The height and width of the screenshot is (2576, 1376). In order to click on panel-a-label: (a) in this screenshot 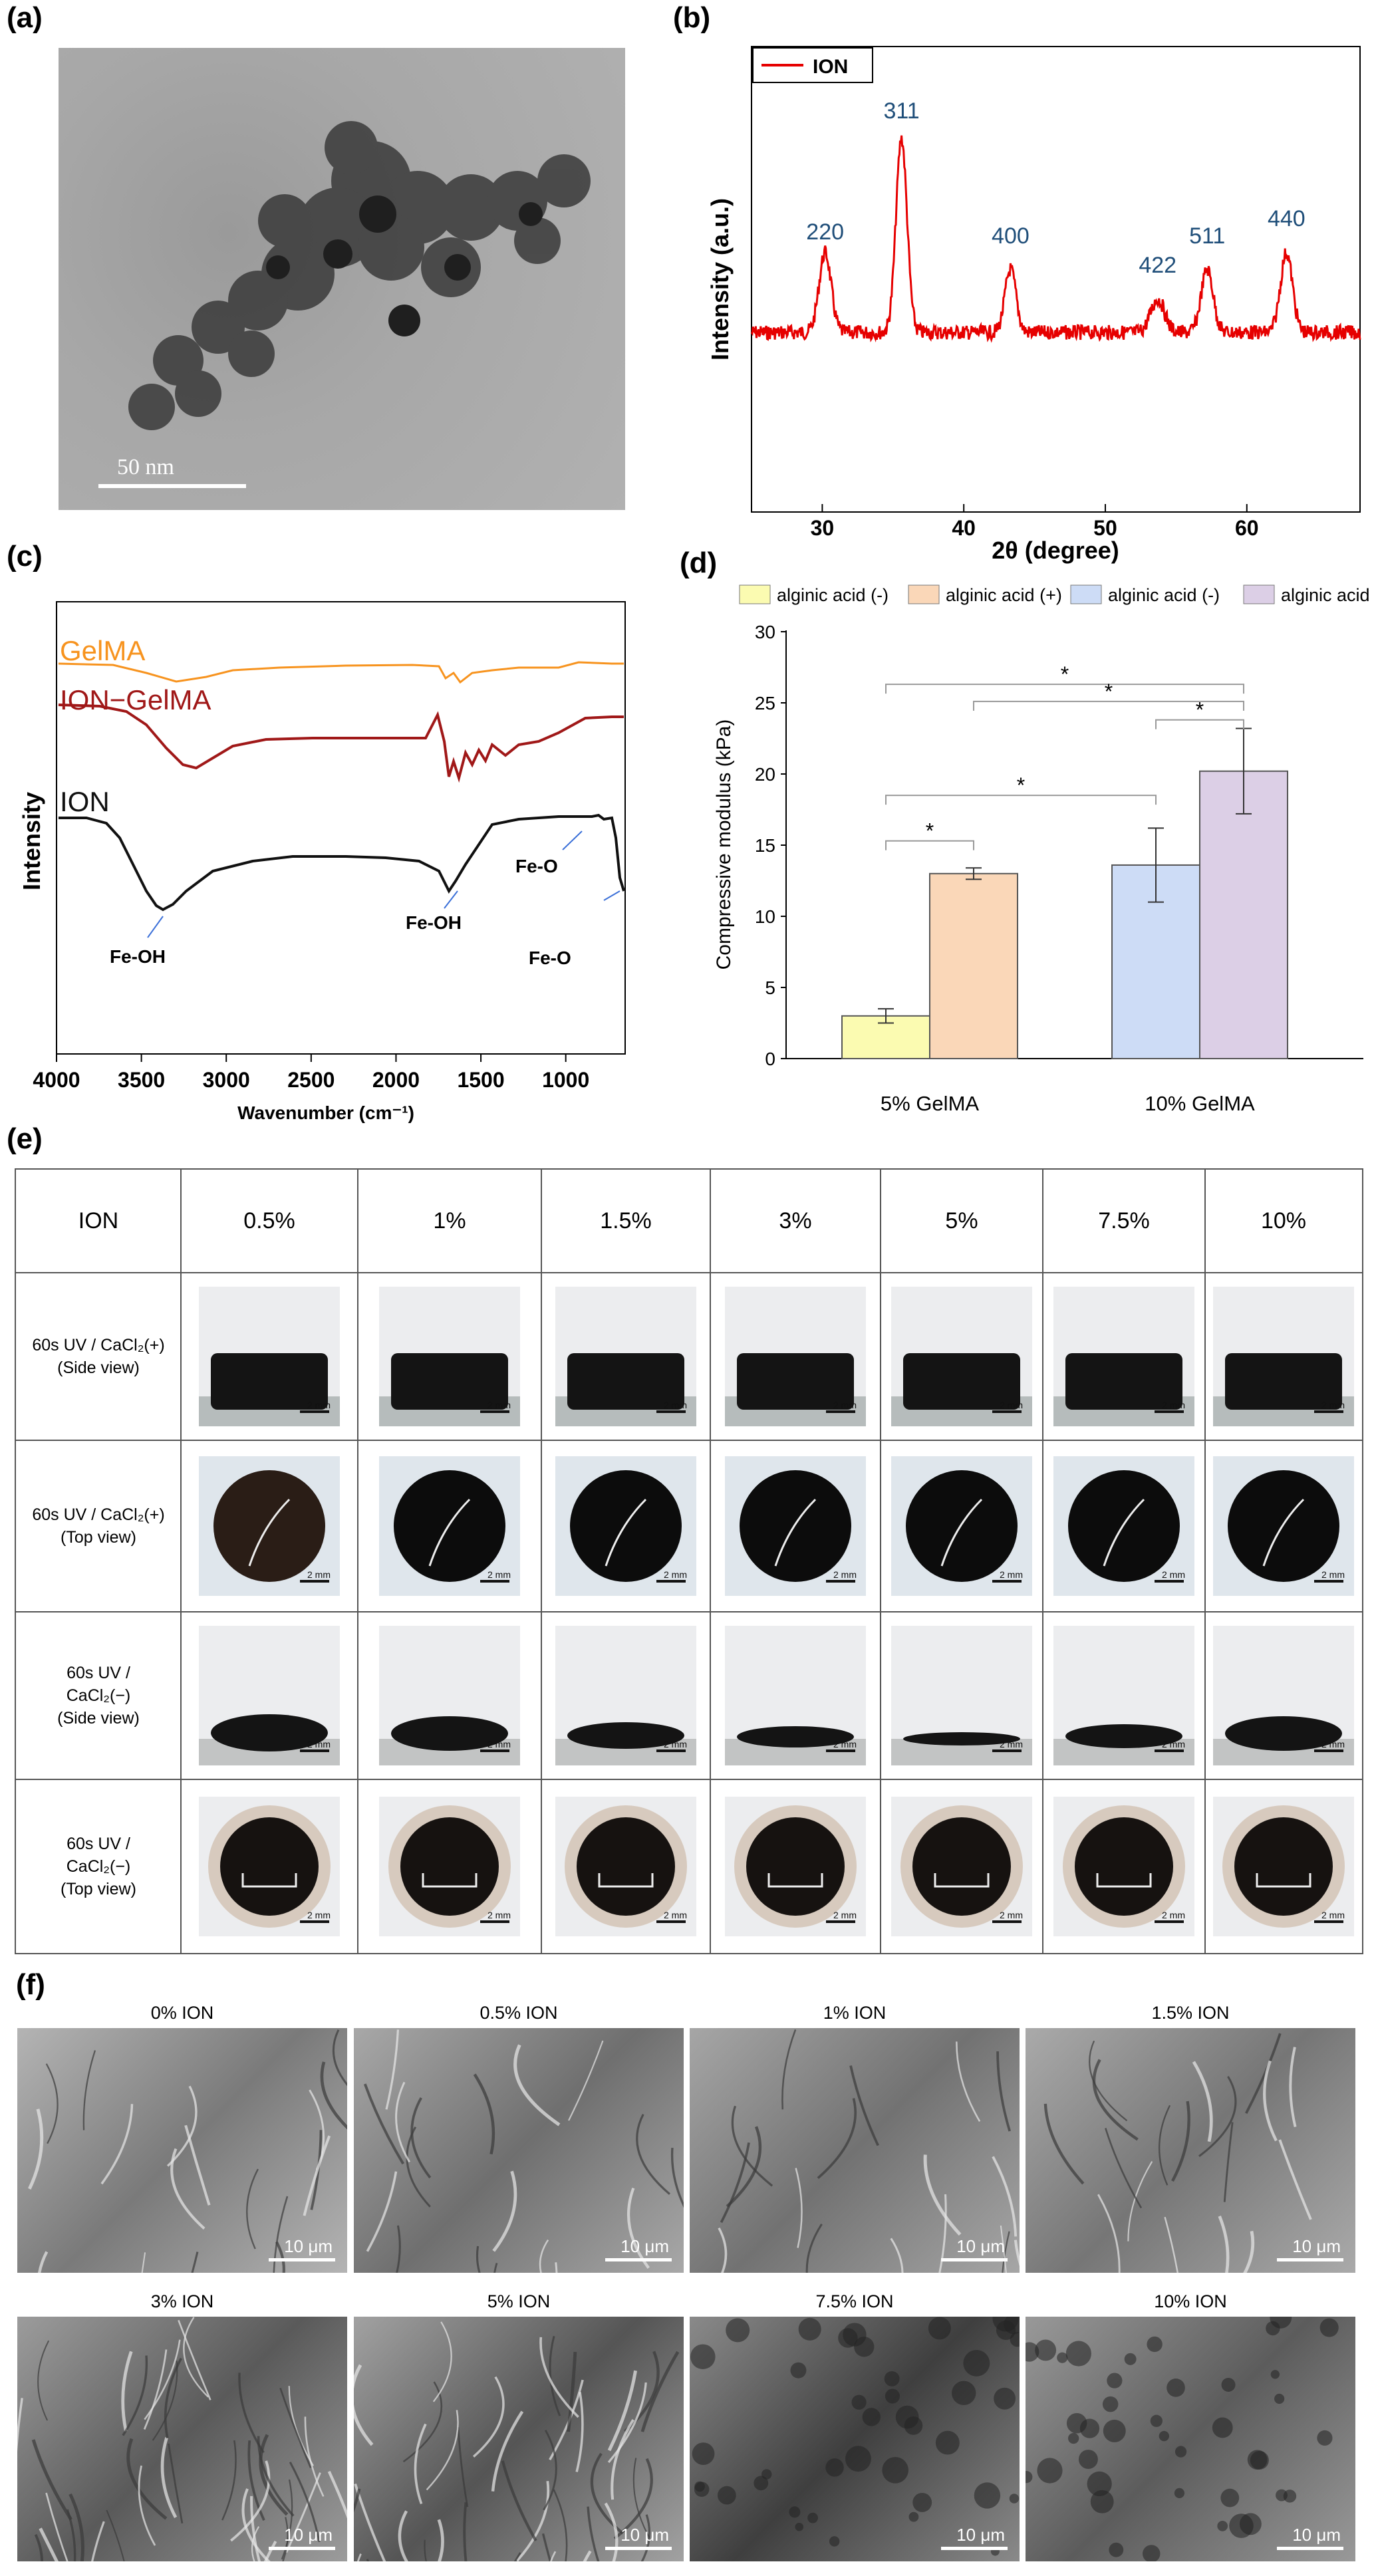, I will do `click(25, 17)`.